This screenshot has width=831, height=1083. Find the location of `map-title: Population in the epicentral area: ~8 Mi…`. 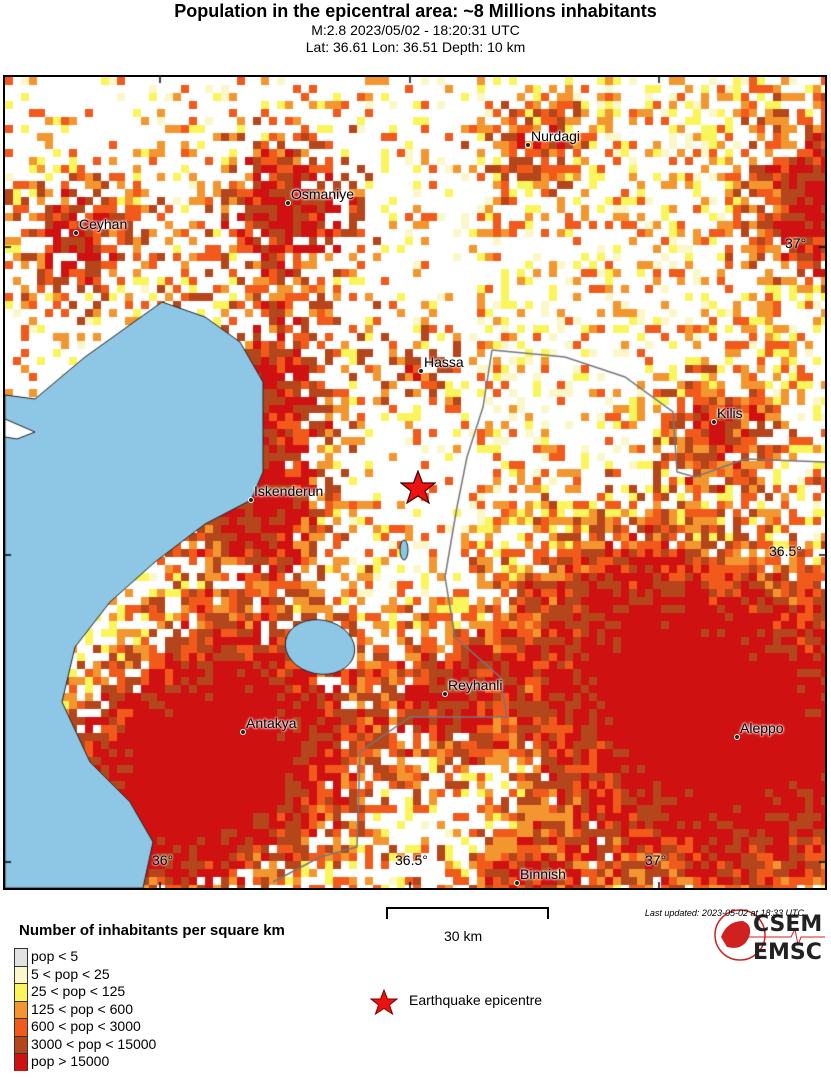

map-title: Population in the epicentral area: ~8 Mi… is located at coordinates (415, 11).